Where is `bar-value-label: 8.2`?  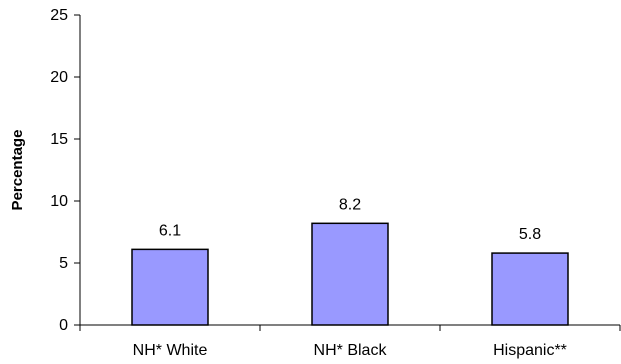 bar-value-label: 8.2 is located at coordinates (350, 204).